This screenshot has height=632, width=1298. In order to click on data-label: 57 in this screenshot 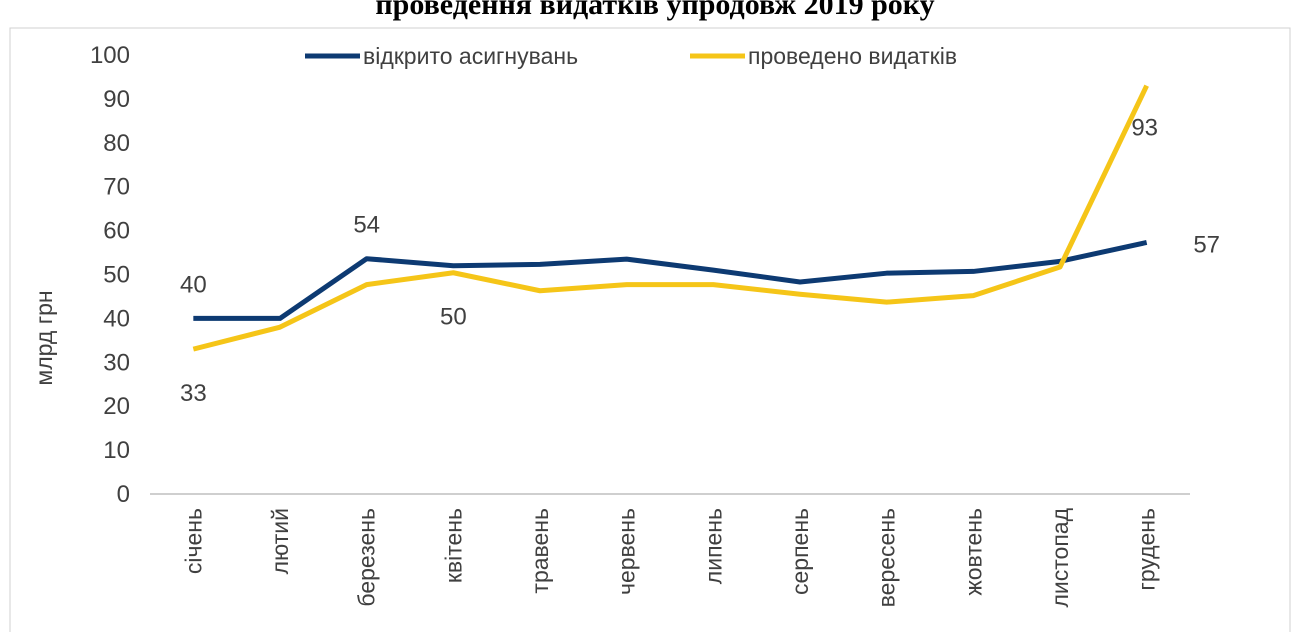, I will do `click(1206, 244)`.